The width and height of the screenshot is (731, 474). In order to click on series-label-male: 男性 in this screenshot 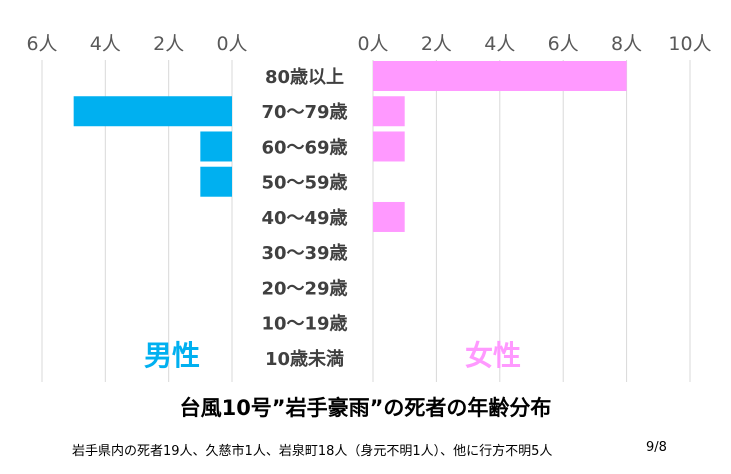, I will do `click(172, 355)`.